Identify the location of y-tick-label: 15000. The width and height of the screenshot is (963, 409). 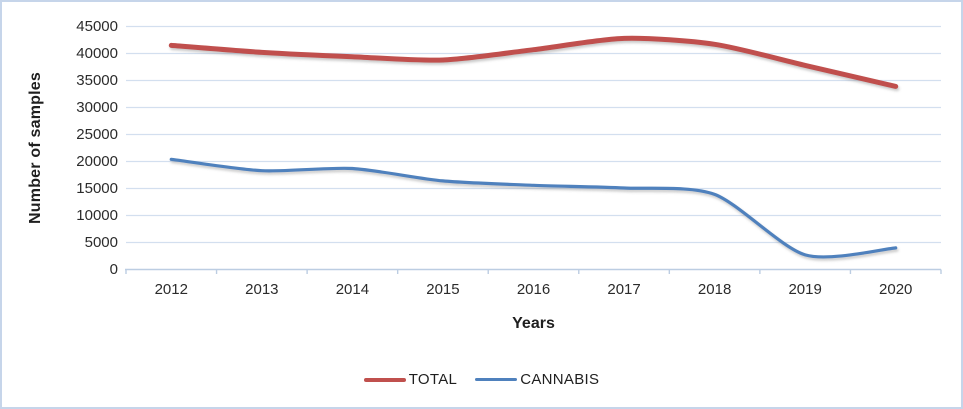
(97, 188).